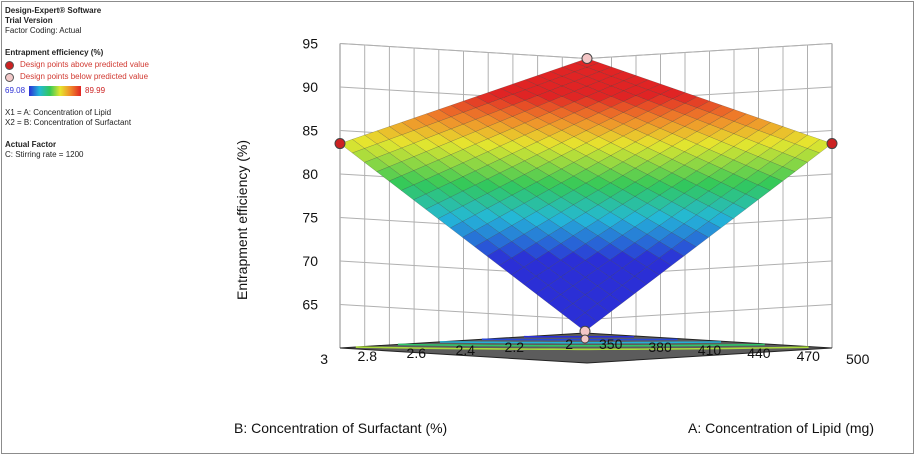 The image size is (917, 457). Describe the element at coordinates (466, 350) in the screenshot. I see `y-tick-label: 2.4` at that location.